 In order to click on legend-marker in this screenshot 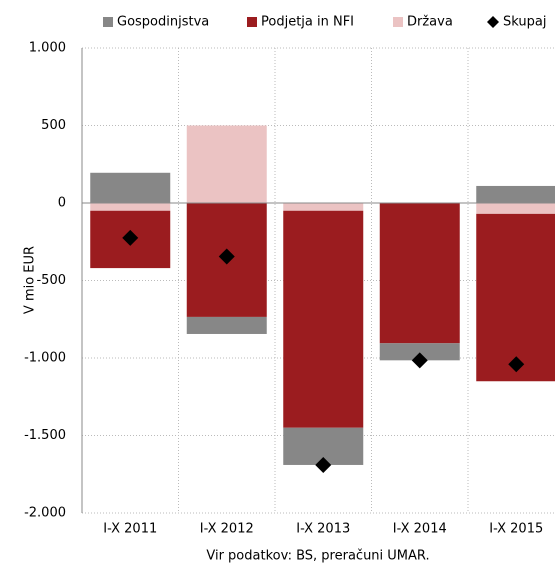, I will do `click(493, 22)`.